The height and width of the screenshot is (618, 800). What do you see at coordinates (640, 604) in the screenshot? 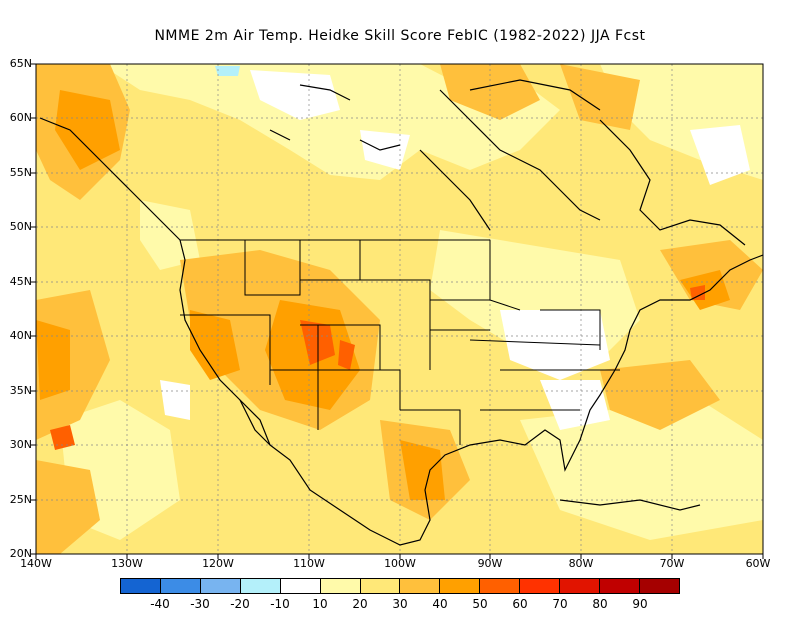
I see `legend-tick-label: 90` at bounding box center [640, 604].